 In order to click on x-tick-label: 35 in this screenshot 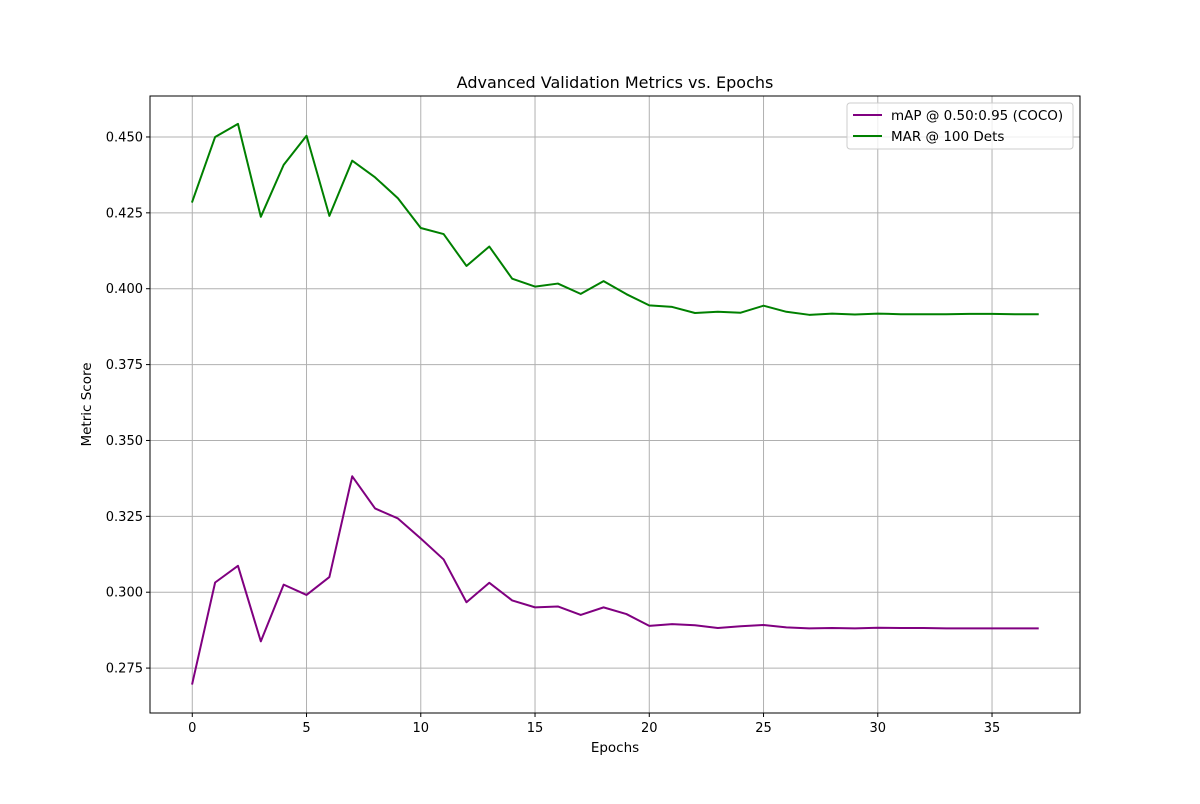, I will do `click(992, 728)`.